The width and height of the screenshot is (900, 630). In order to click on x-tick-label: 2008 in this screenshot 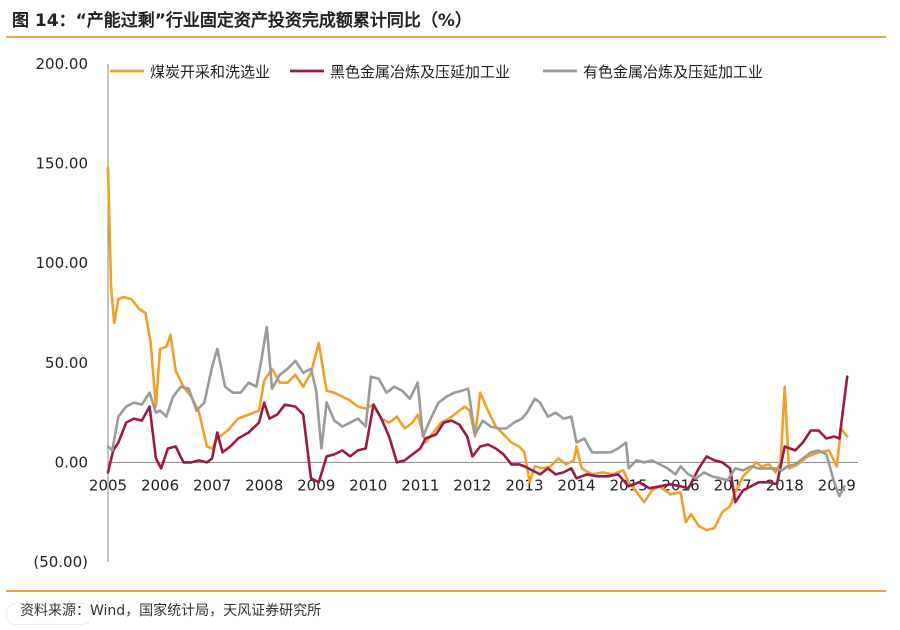, I will do `click(264, 485)`.